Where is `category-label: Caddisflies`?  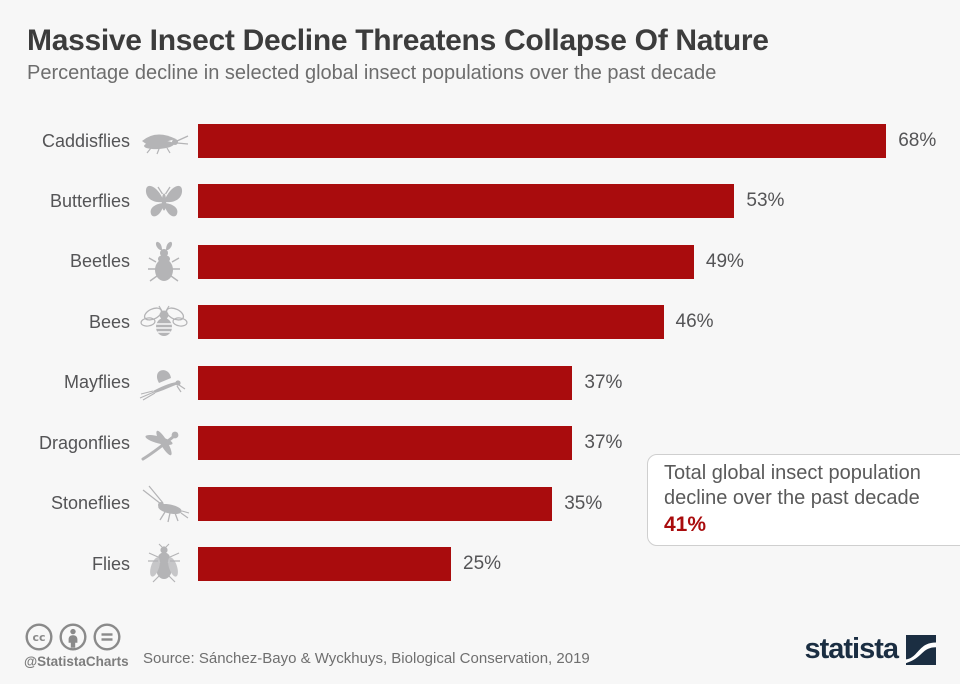 category-label: Caddisflies is located at coordinates (85, 140).